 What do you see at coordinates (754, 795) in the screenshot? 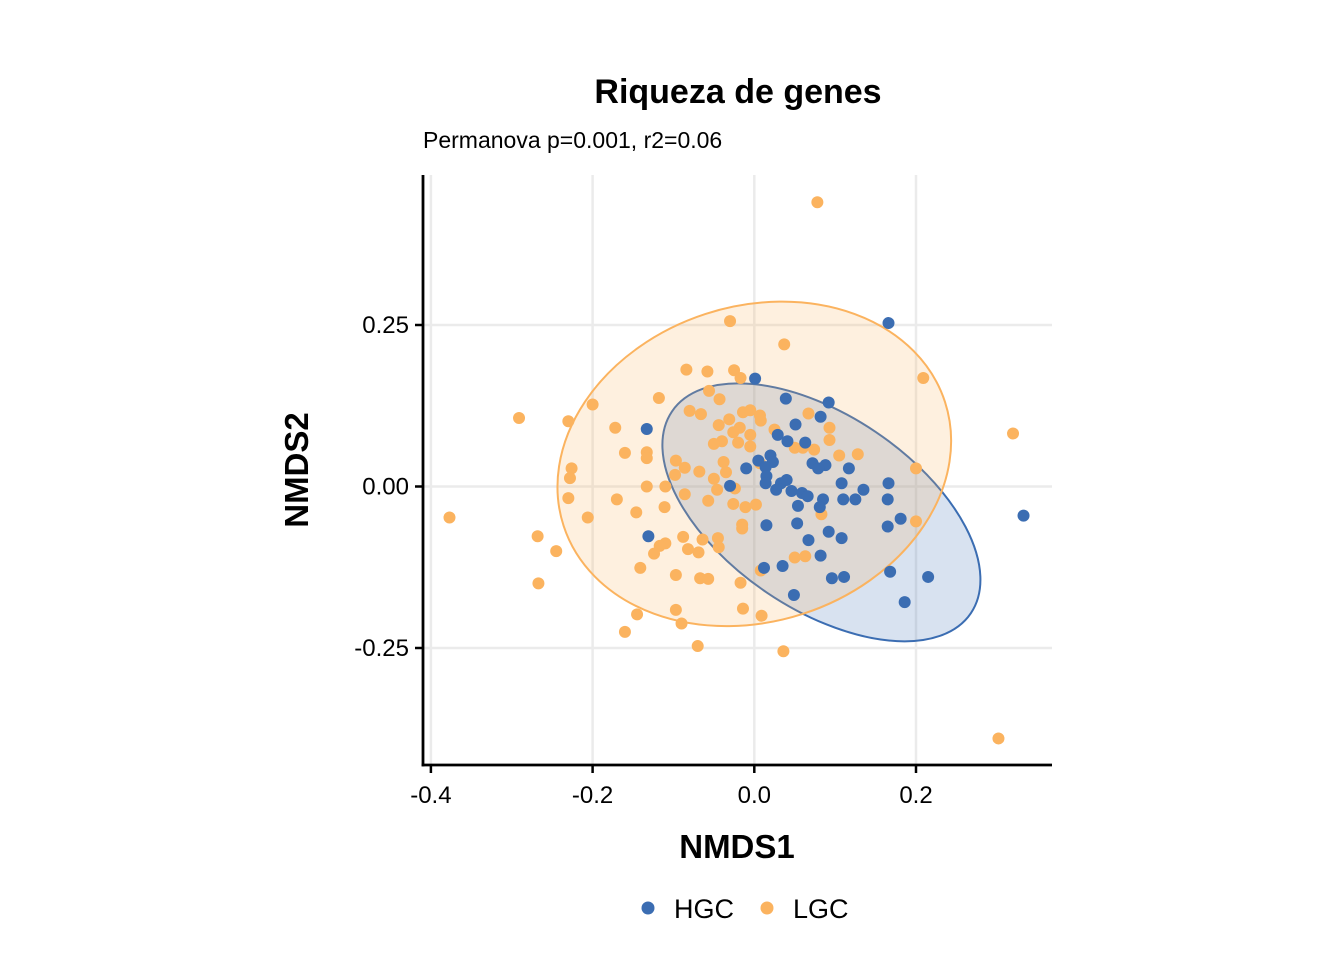
I see `x-tick-label: 0.0` at bounding box center [754, 795].